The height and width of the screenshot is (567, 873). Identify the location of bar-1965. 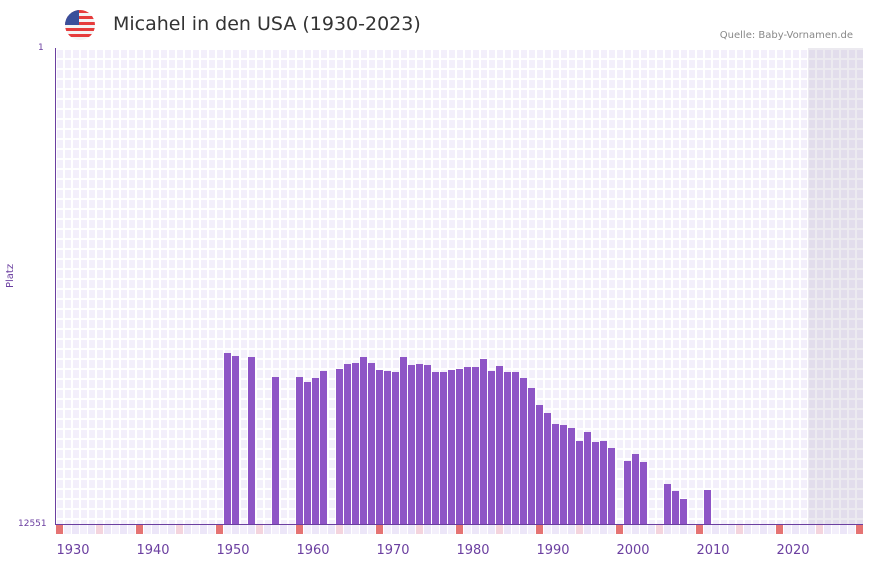
(355, 443).